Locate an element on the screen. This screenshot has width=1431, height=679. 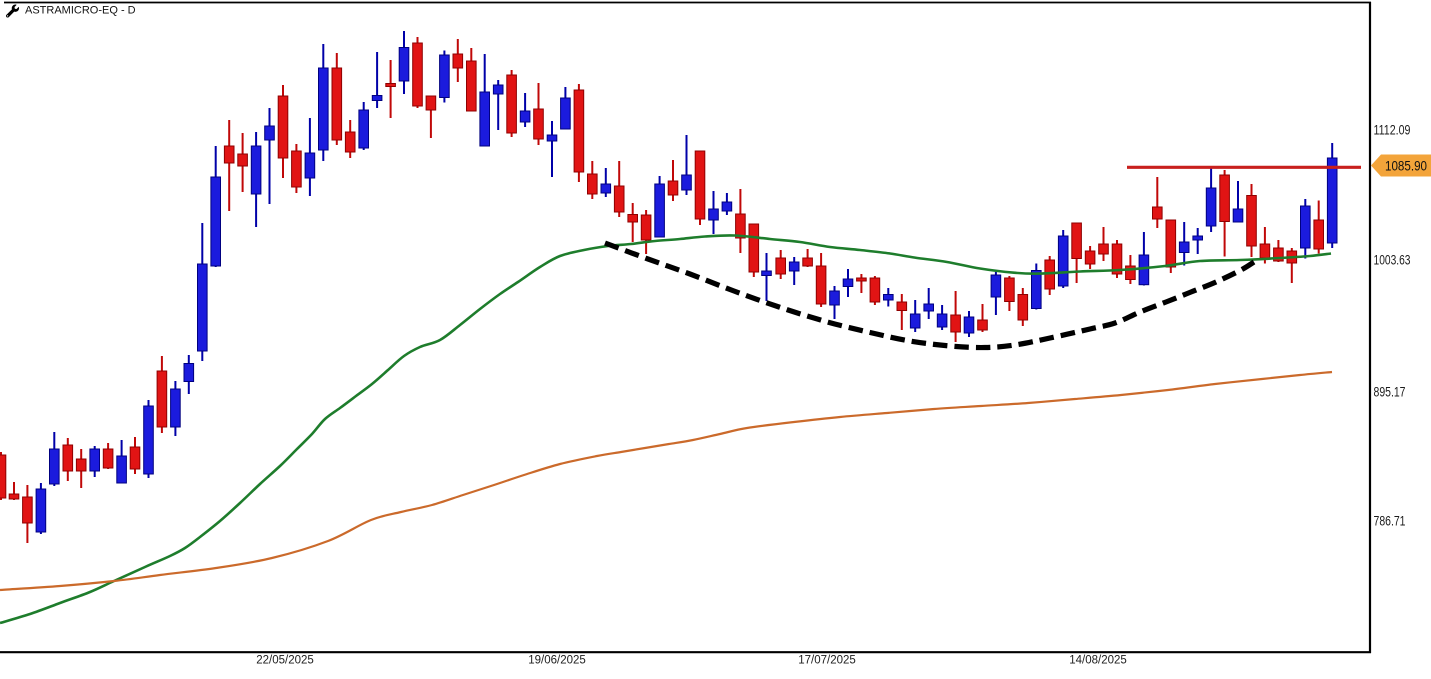
svg-text: 22/05/2025 is located at coordinates (285, 661).